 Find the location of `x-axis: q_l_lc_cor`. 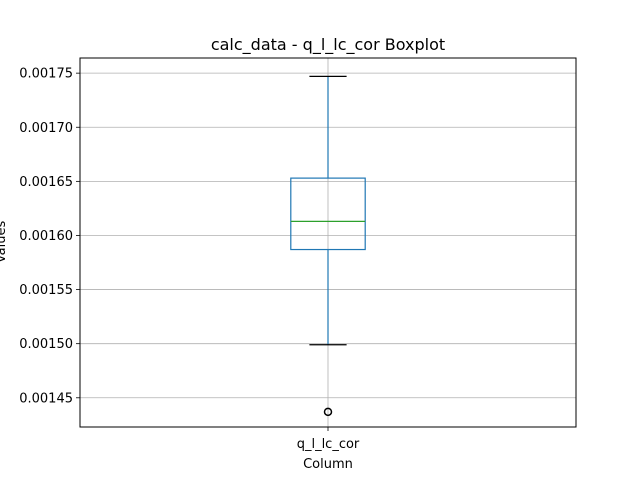

x-axis: q_l_lc_cor is located at coordinates (328, 439).